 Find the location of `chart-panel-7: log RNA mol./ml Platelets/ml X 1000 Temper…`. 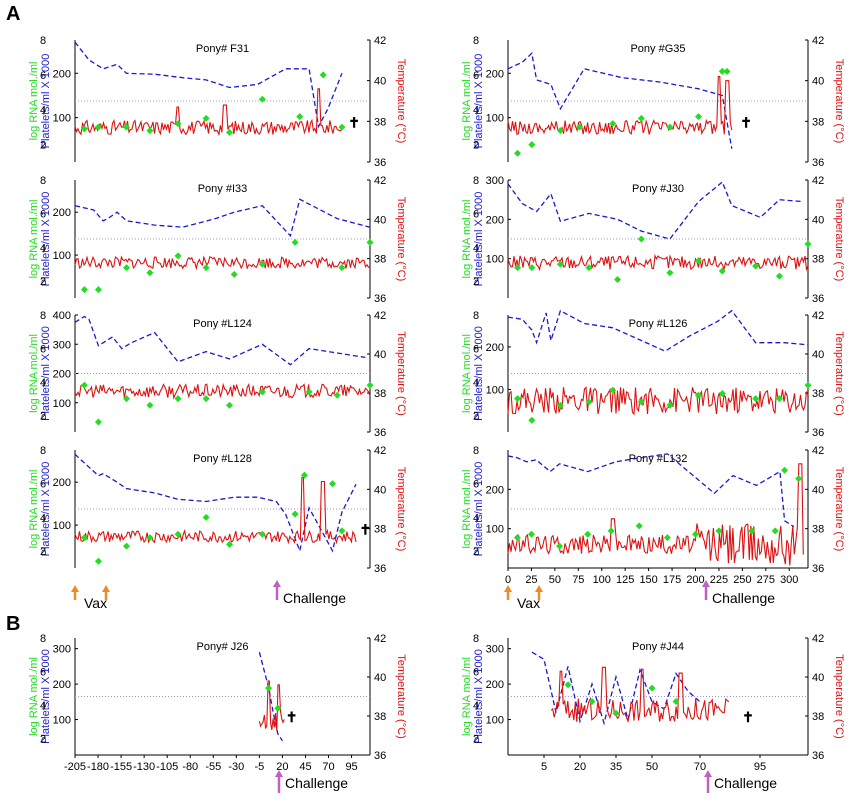

chart-panel-7: log RNA mol./ml Platelets/ml X 1000 Temper… is located at coordinates (217, 510).